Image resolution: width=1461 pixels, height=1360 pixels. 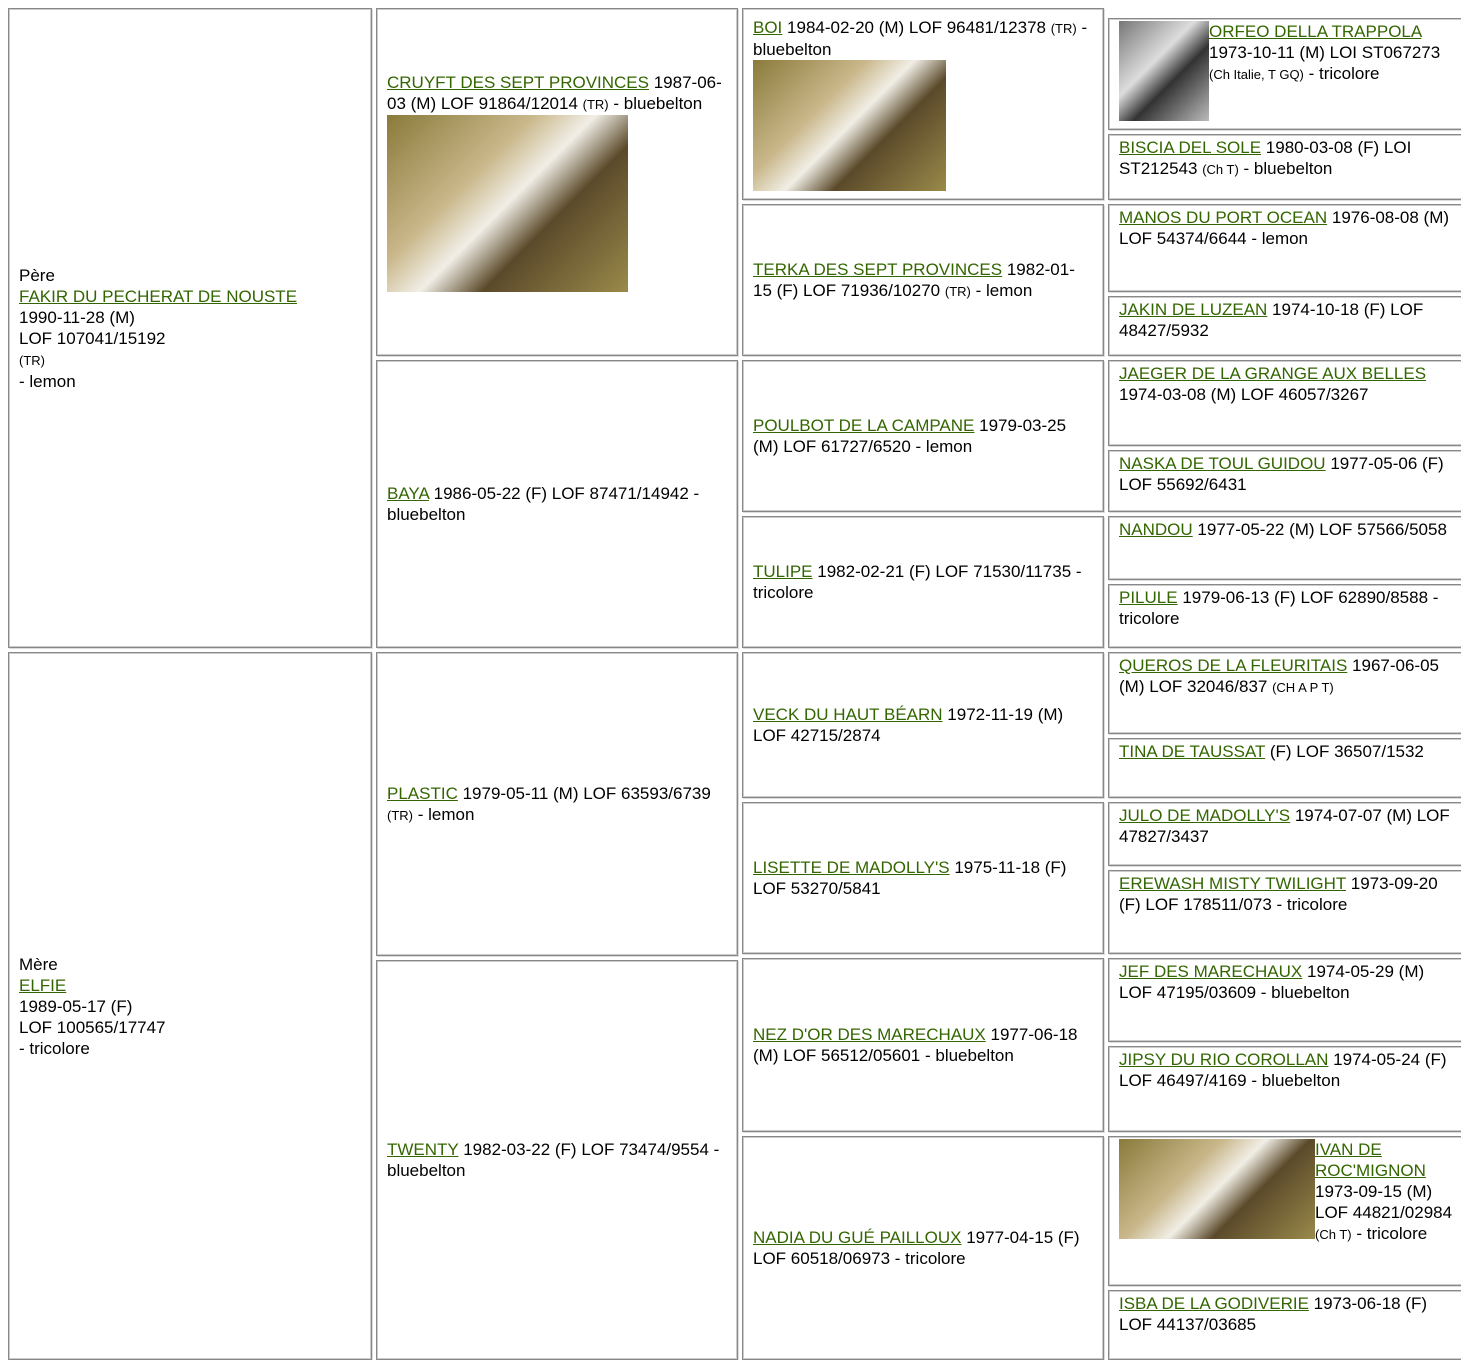 What do you see at coordinates (43, 985) in the screenshot?
I see `dog-name-link: ELFIE` at bounding box center [43, 985].